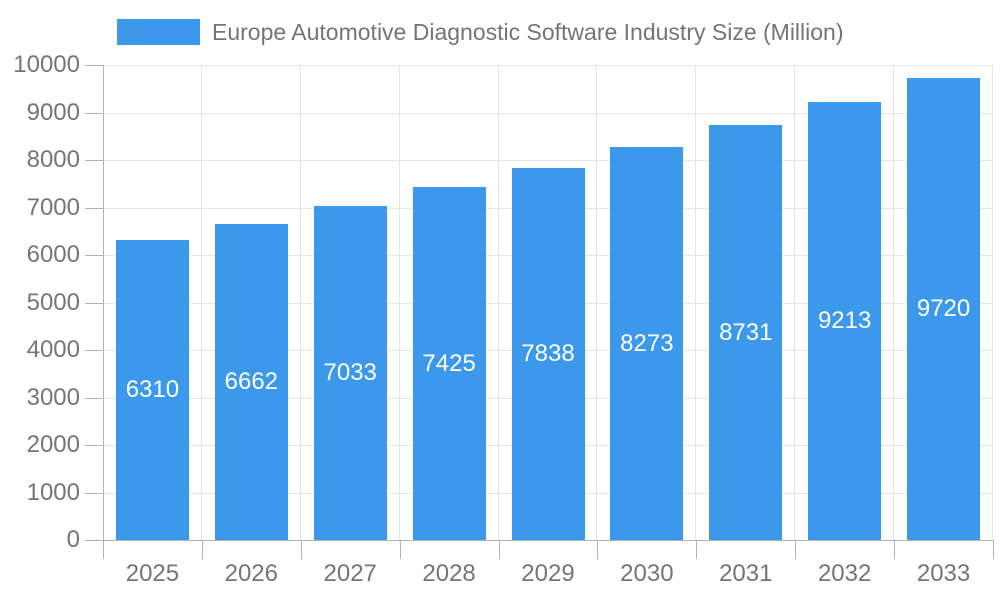  I want to click on y-tick-label-9000: 9000, so click(53, 112).